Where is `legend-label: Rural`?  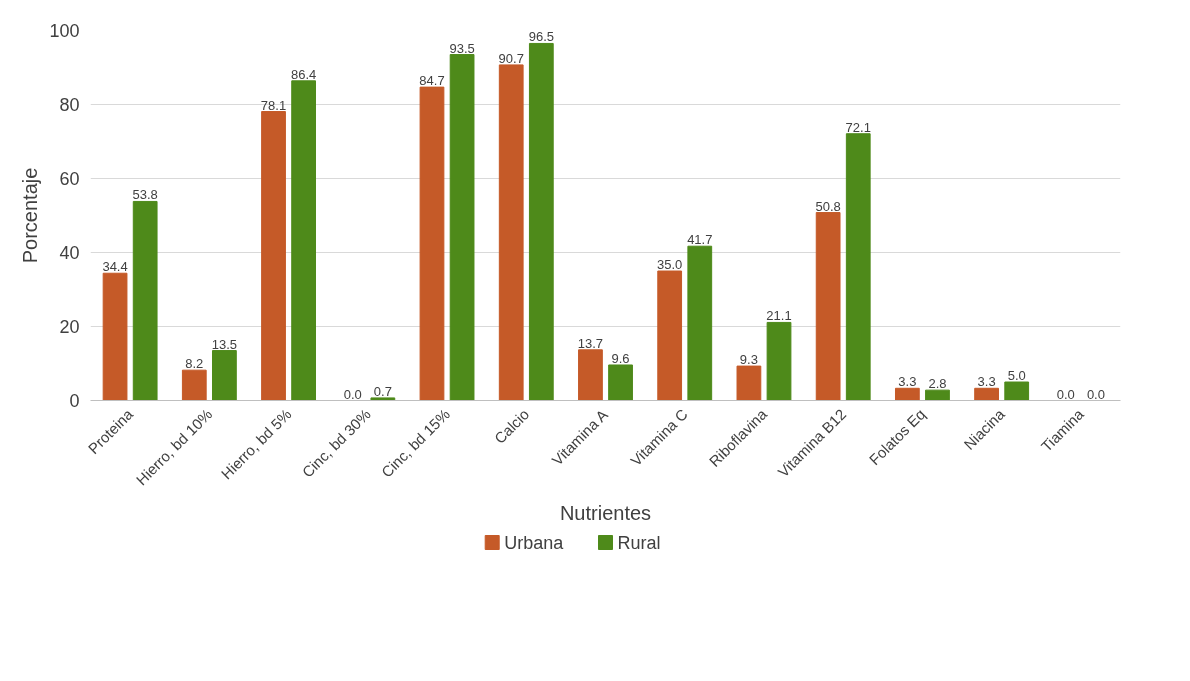 legend-label: Rural is located at coordinates (639, 542).